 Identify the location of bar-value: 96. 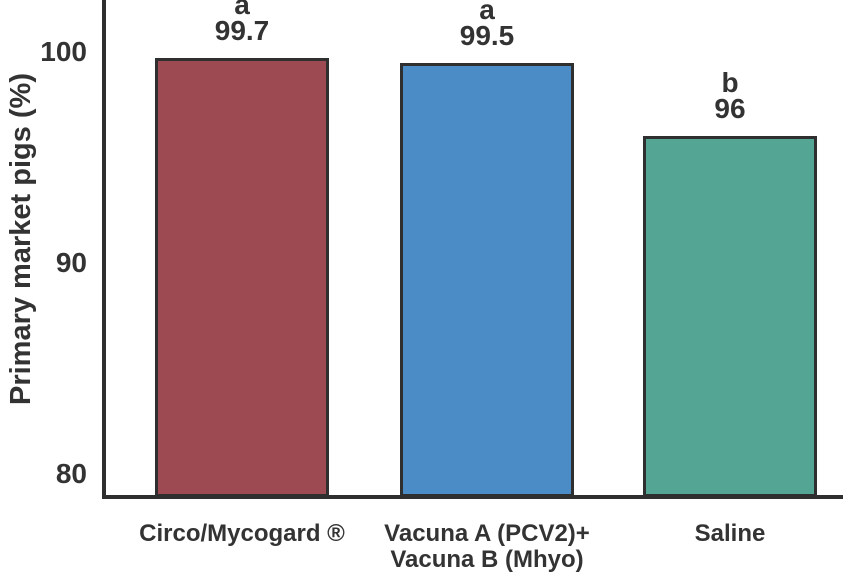
(730, 109).